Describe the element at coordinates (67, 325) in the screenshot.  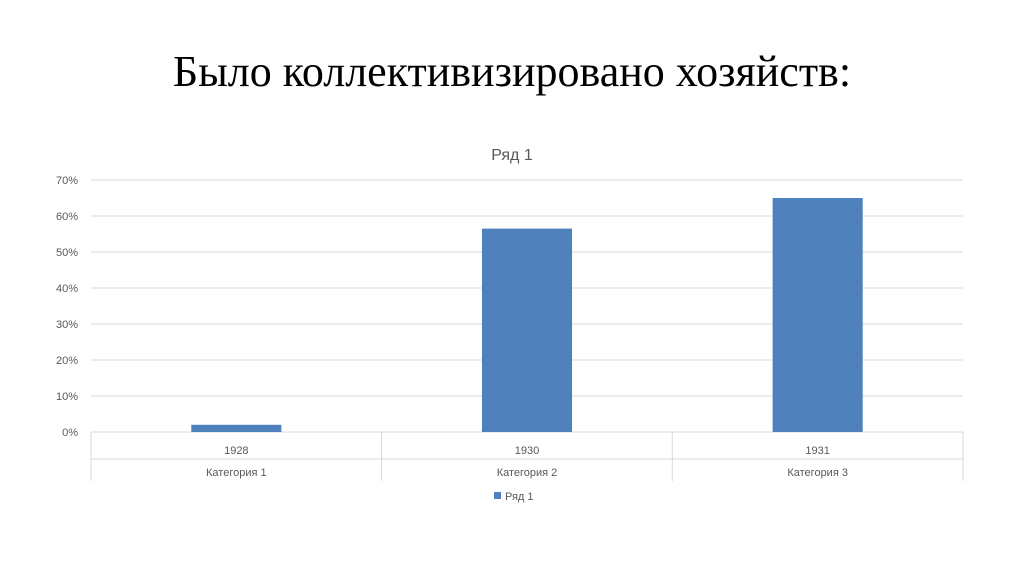
I see `y-tick-label: 30%` at that location.